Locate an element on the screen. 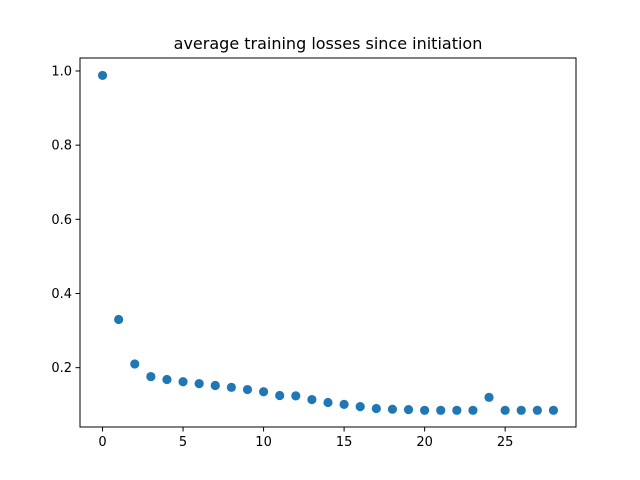  x-tick-label: 0 is located at coordinates (102, 442).